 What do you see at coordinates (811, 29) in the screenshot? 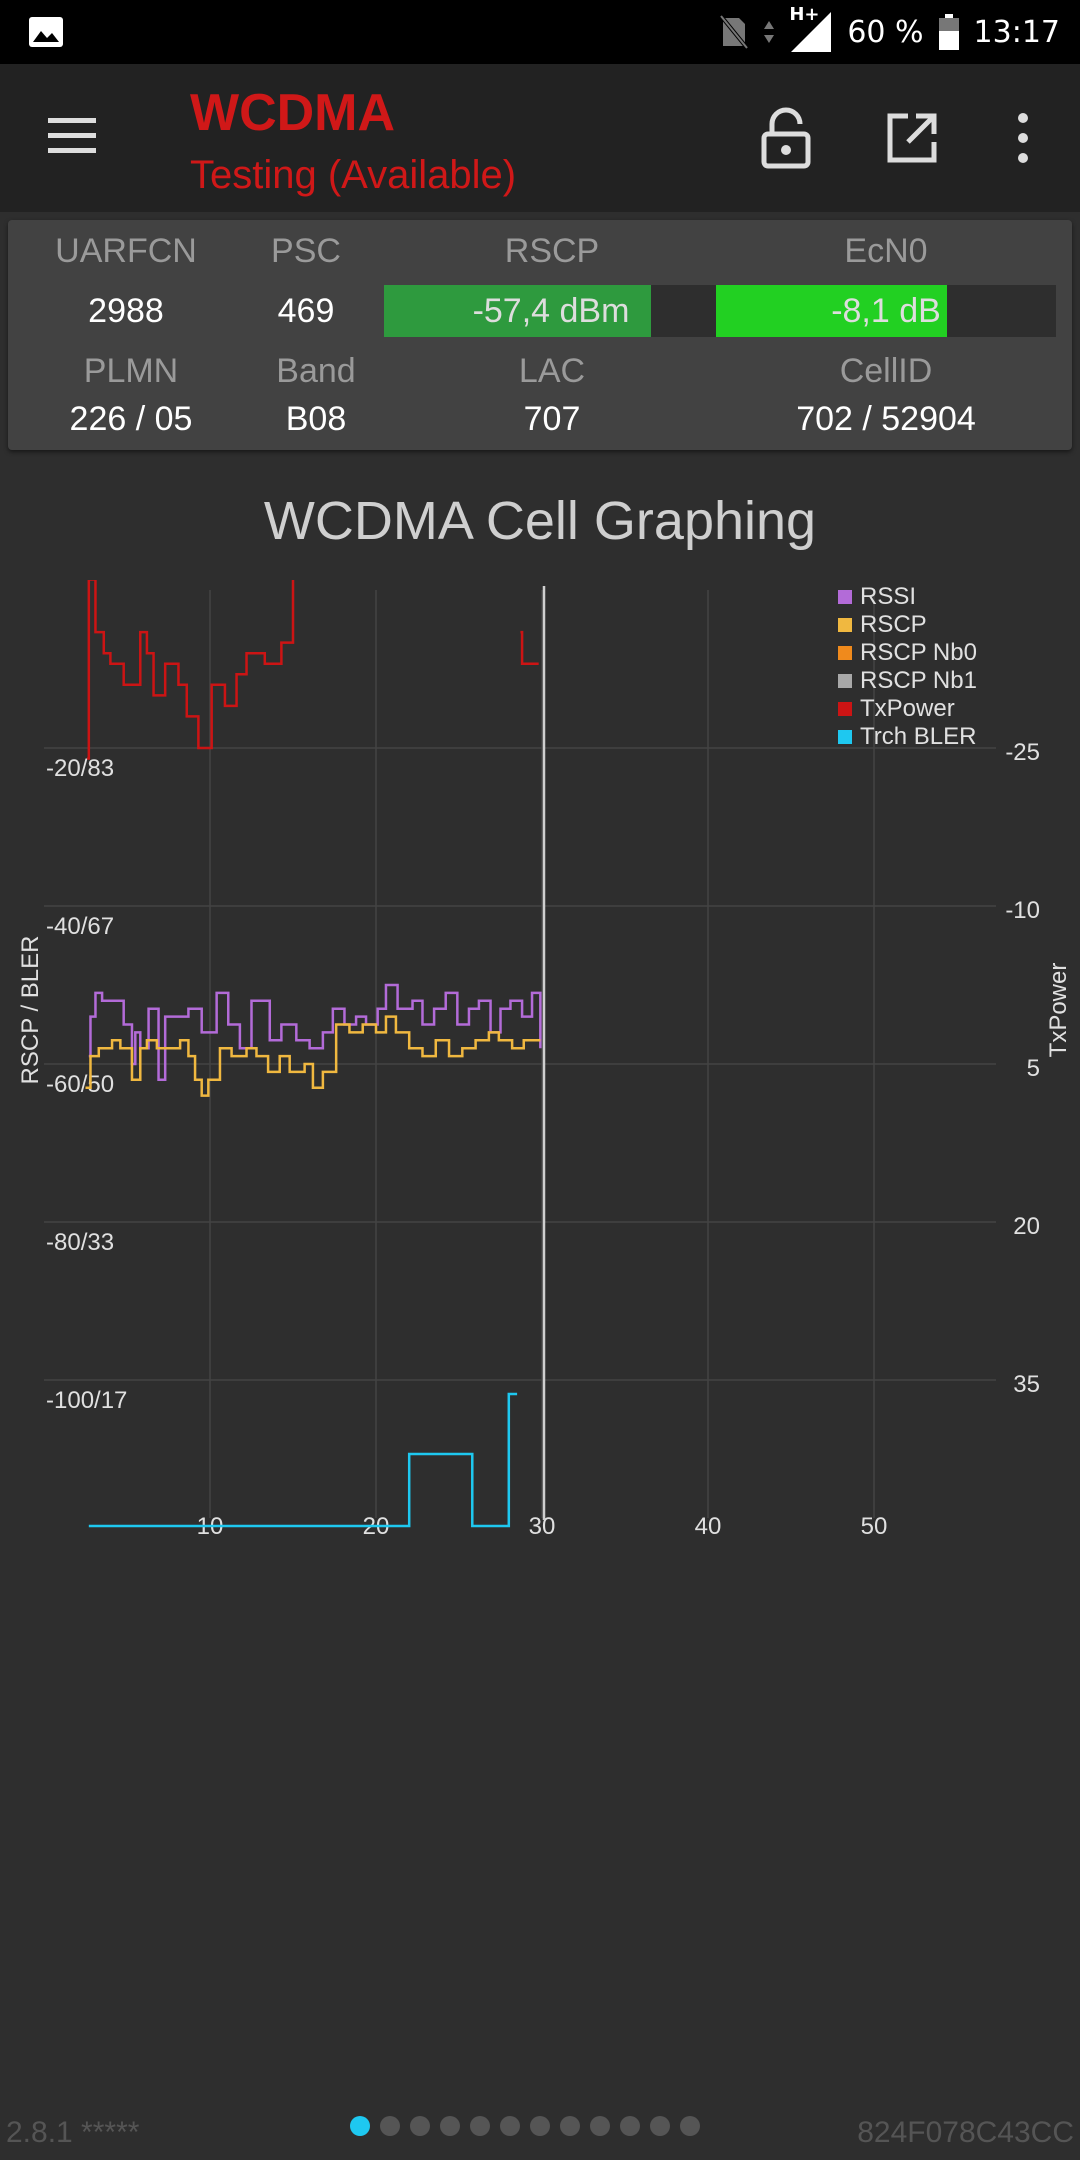
I see `signal-icon: H+` at bounding box center [811, 29].